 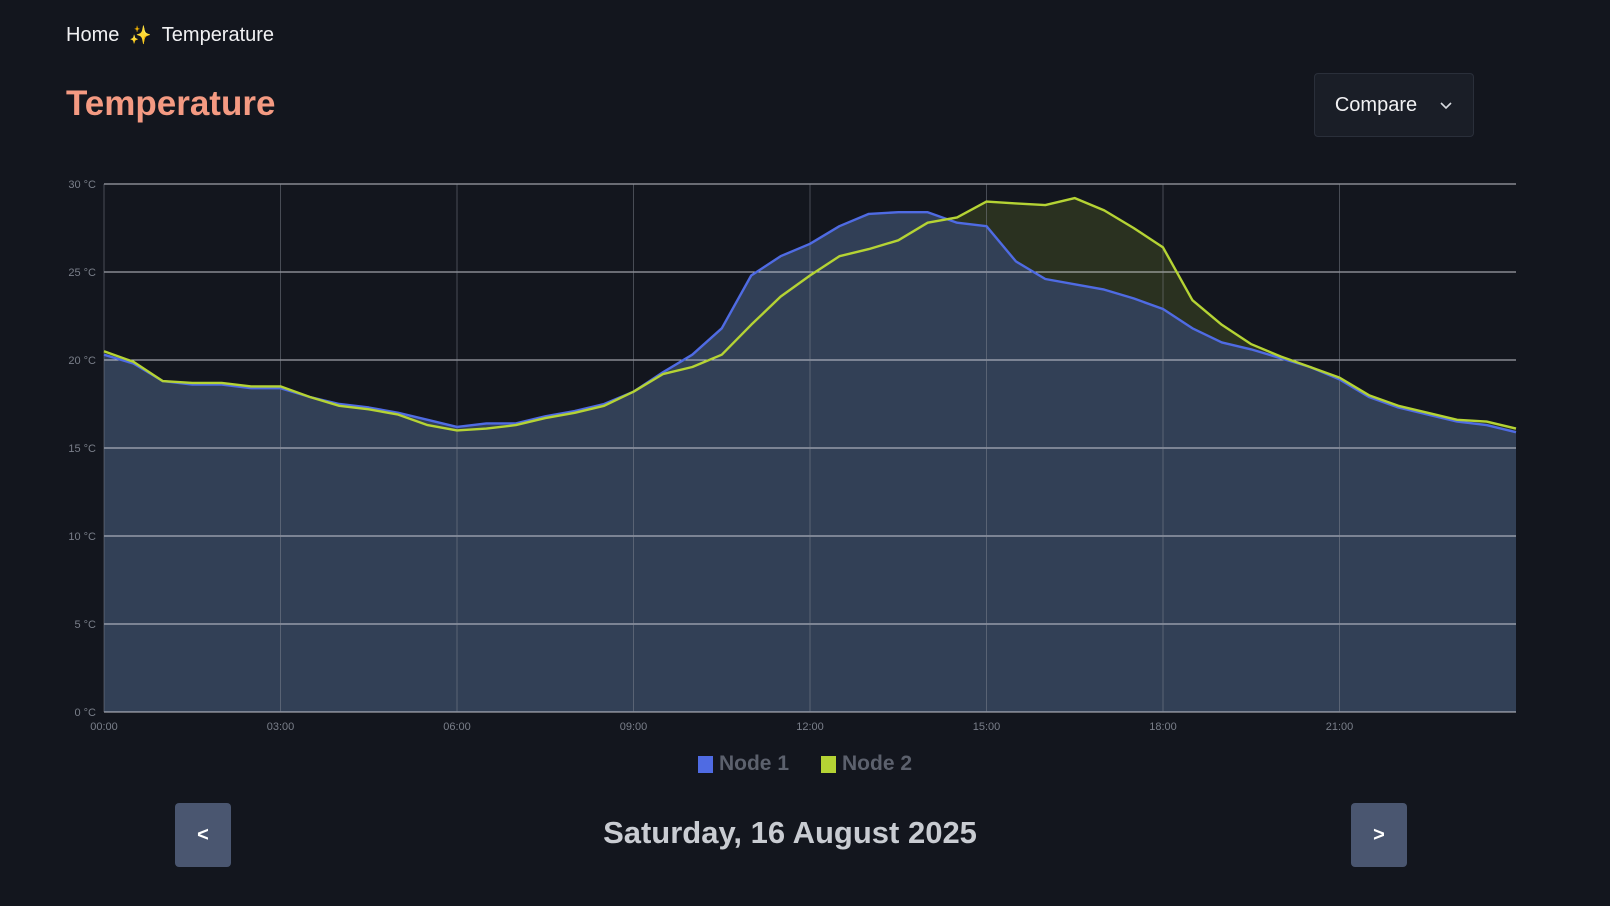 What do you see at coordinates (987, 727) in the screenshot?
I see `x-tick-label: 15:00` at bounding box center [987, 727].